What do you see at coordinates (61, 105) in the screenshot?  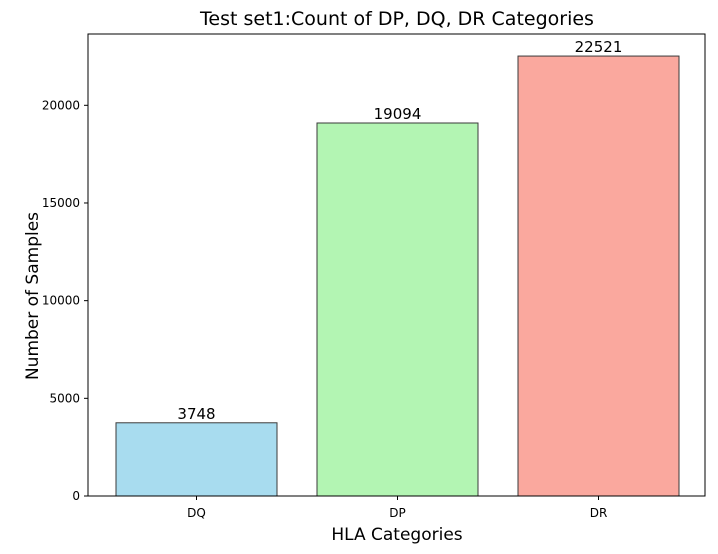 I see `y-tick-label: 20000` at bounding box center [61, 105].